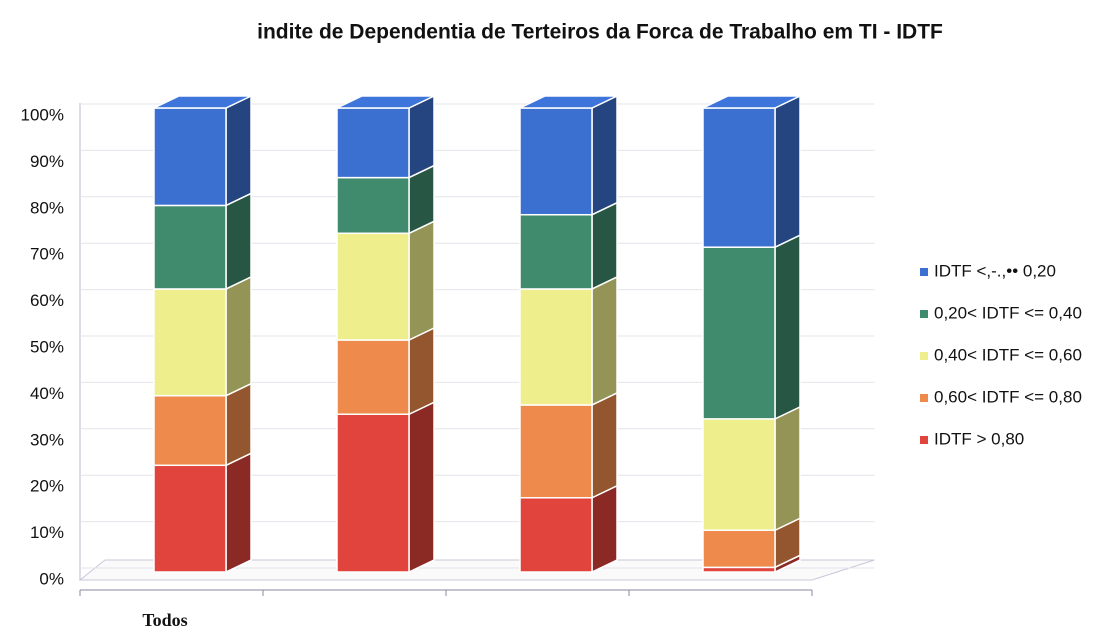 The width and height of the screenshot is (1111, 629). Describe the element at coordinates (979, 438) in the screenshot. I see `legend-label: IDTF > 0,80` at that location.